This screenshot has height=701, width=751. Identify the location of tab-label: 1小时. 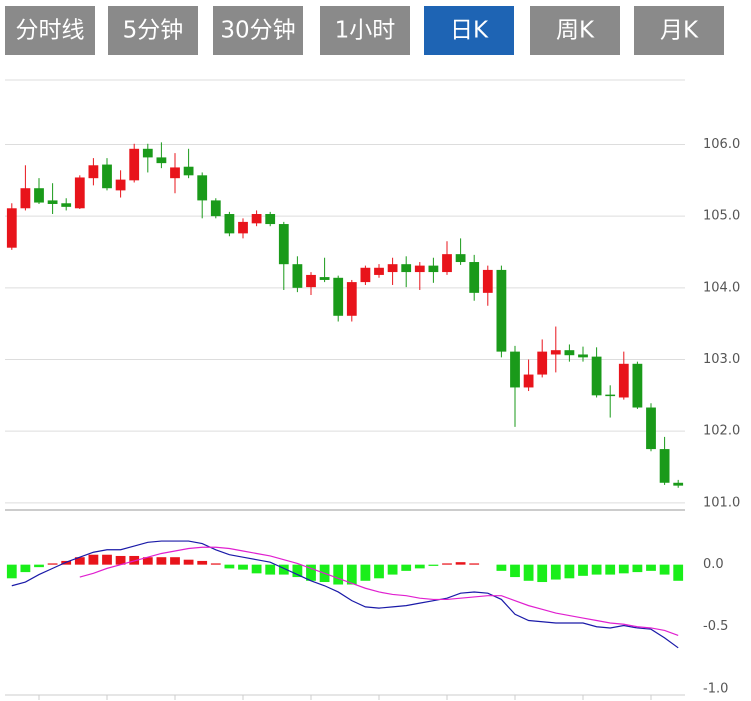
(365, 31).